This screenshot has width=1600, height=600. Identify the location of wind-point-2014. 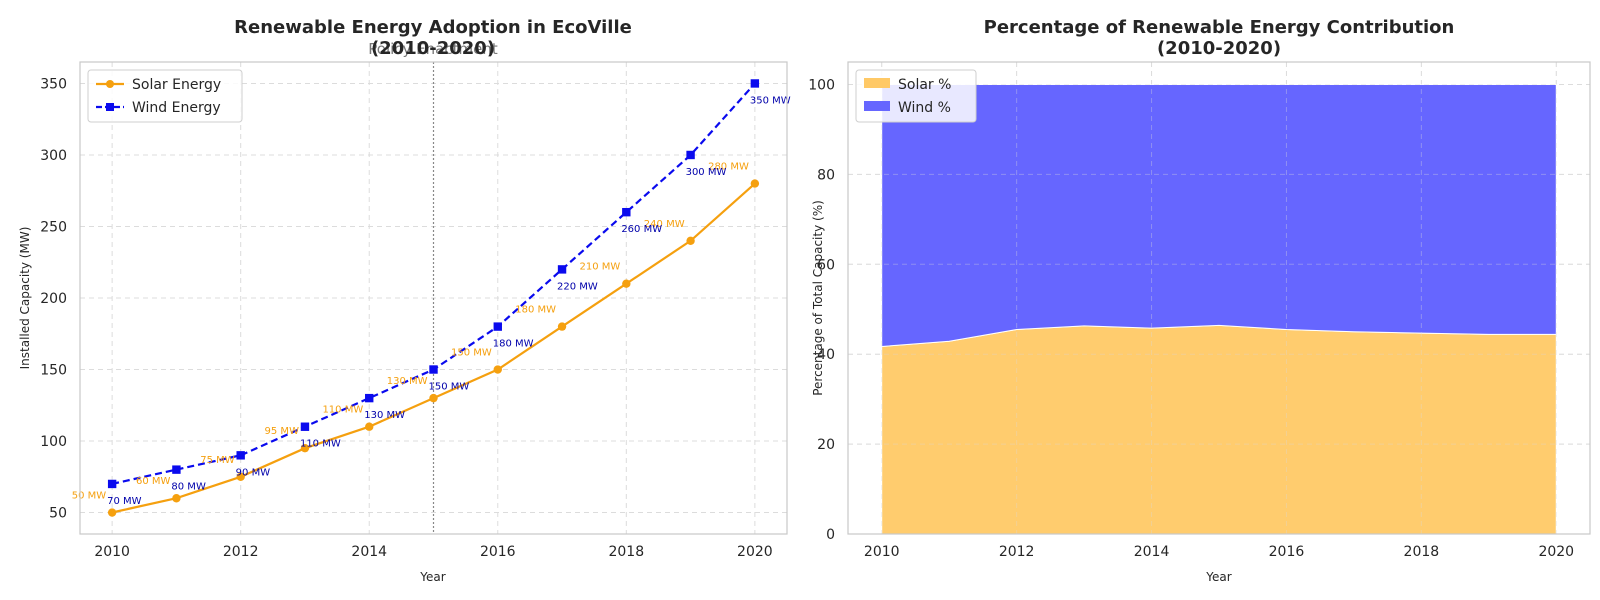
(369, 398).